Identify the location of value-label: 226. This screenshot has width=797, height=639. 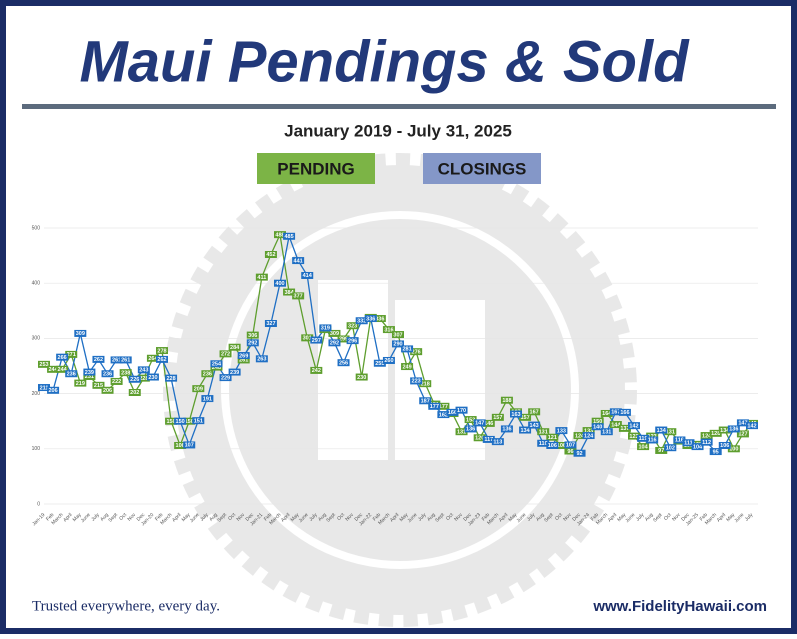
(134, 380).